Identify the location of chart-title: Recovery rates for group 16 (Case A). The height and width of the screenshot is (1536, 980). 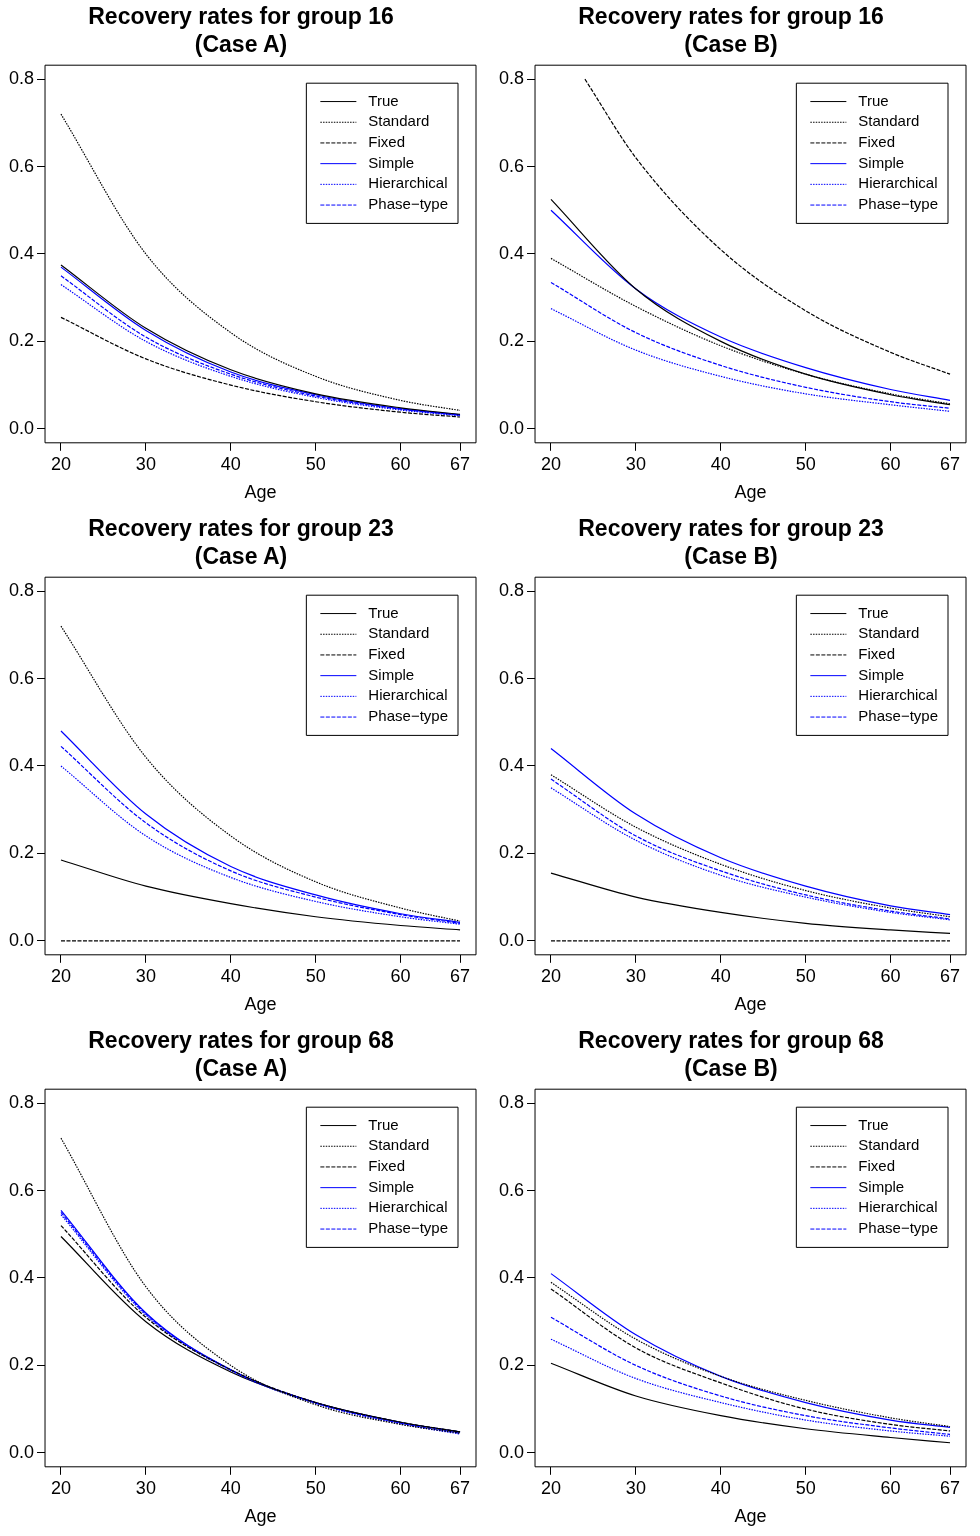
(241, 30).